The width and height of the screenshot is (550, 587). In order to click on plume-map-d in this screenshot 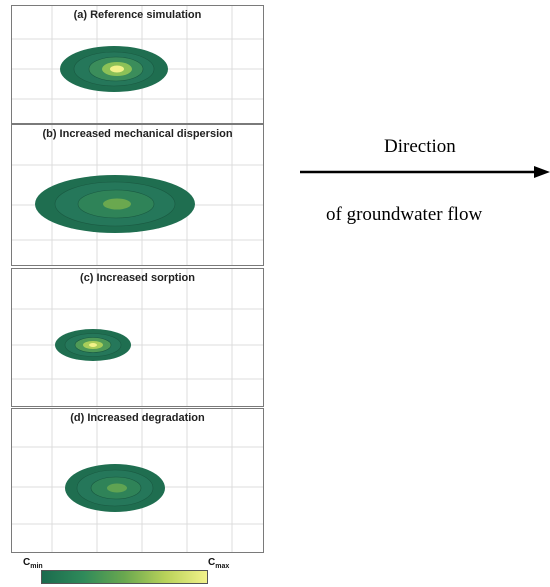, I will do `click(137, 480)`.